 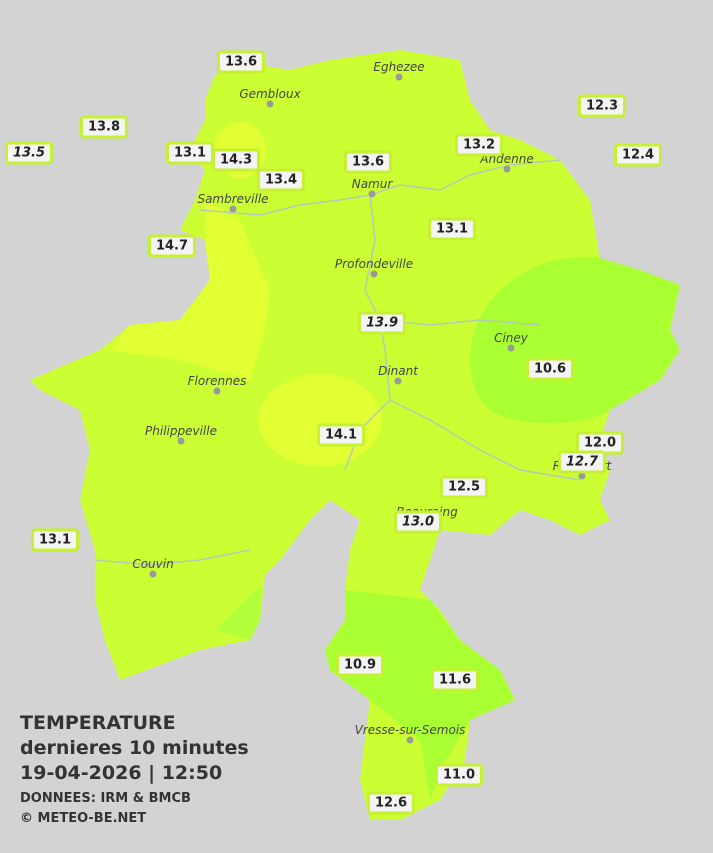 What do you see at coordinates (511, 338) in the screenshot?
I see `town-label: Ciney` at bounding box center [511, 338].